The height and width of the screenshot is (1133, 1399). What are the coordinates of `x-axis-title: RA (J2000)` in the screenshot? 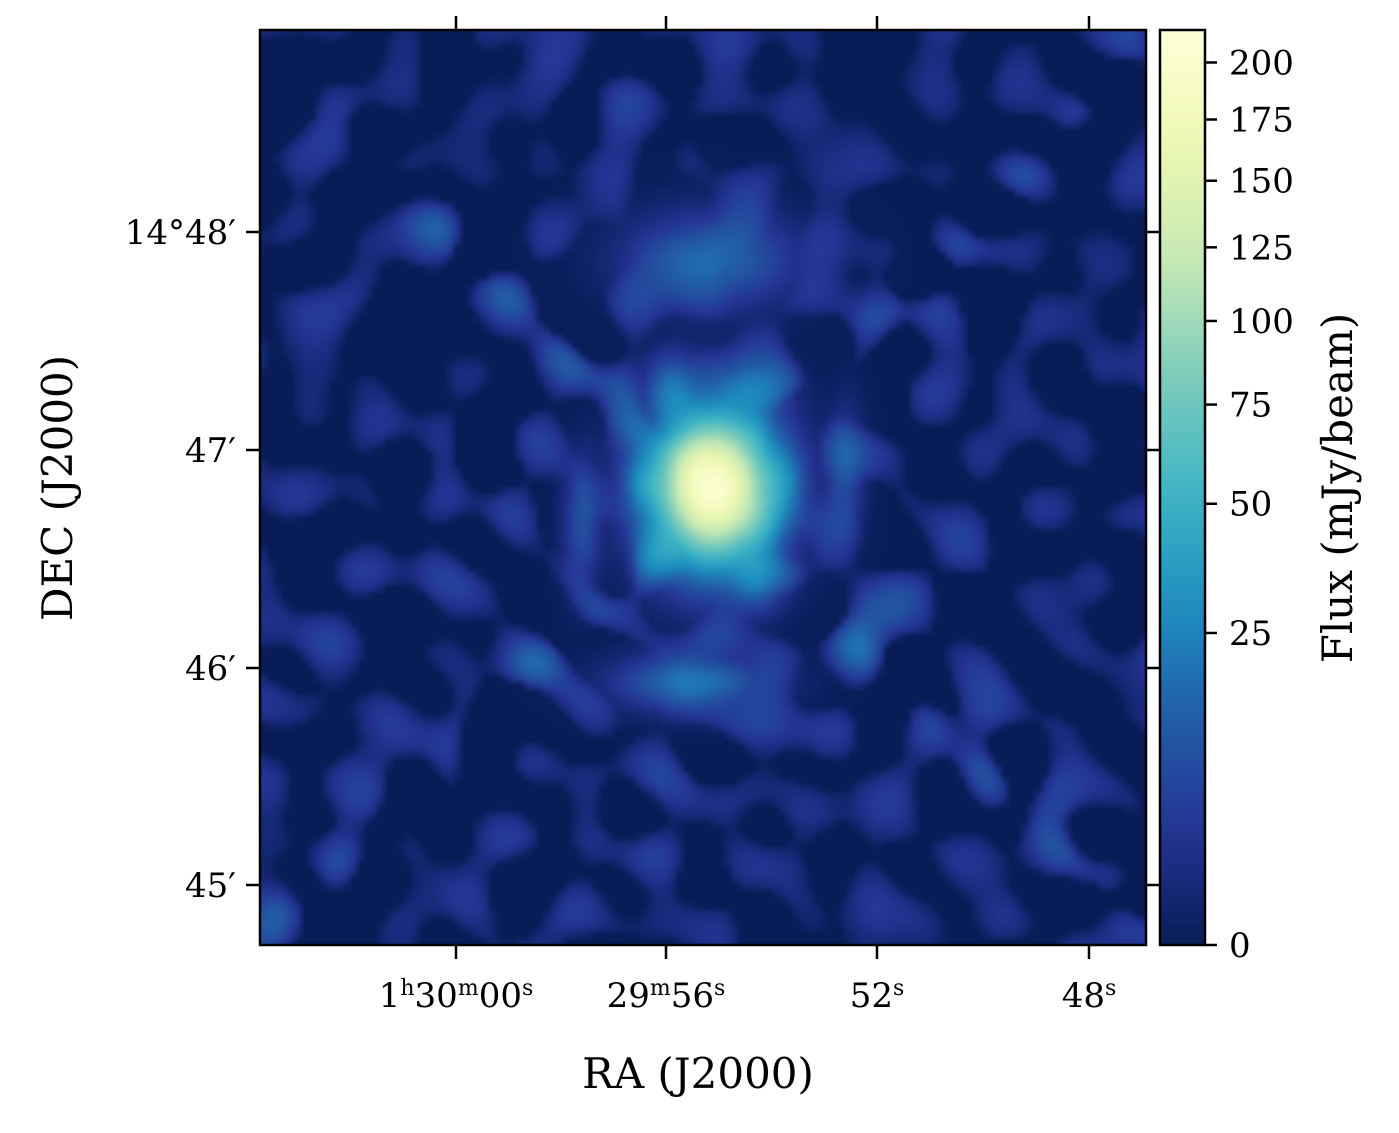 It's located at (698, 1073).